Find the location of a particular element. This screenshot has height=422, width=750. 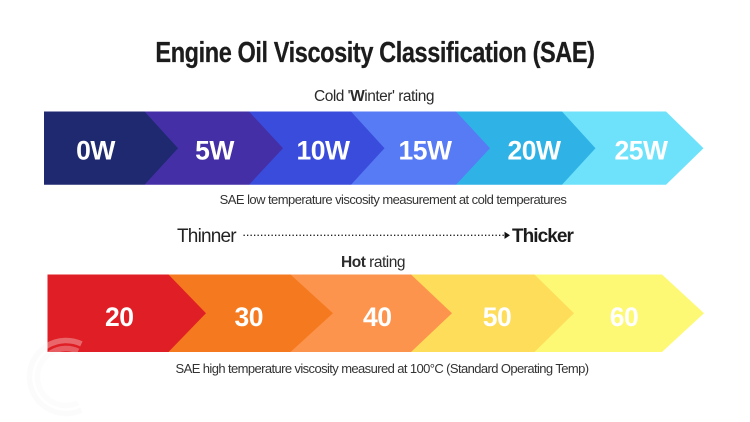

svg-text: 10W is located at coordinates (323, 150).